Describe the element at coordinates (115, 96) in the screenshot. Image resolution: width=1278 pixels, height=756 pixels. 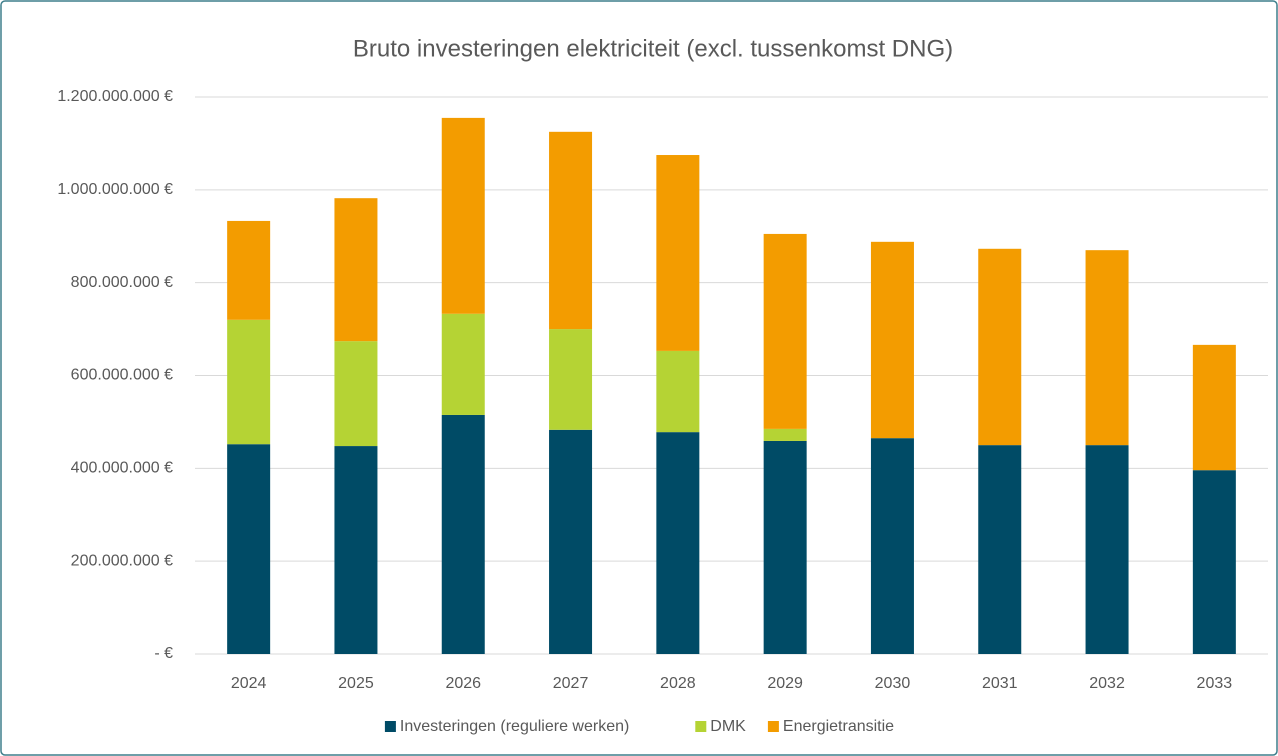
I see `y-tick-label: 1.200.000.000 €` at that location.